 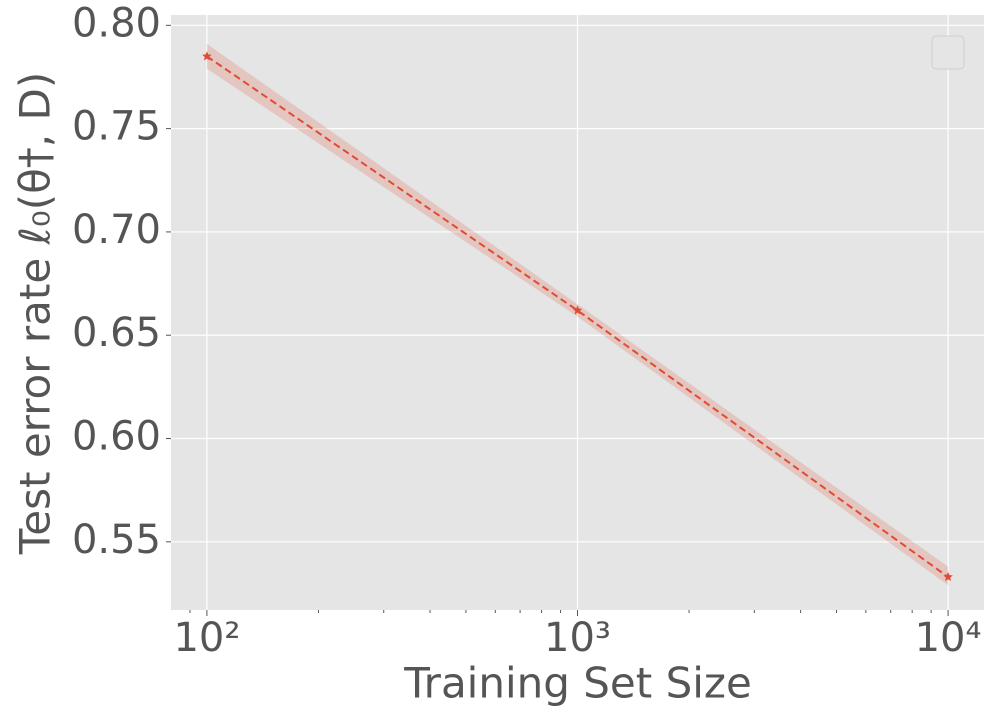 I want to click on legend, so click(x=948, y=52).